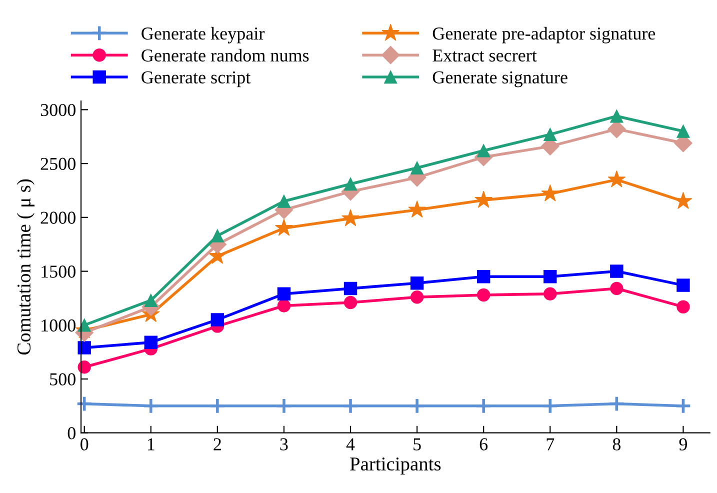 The width and height of the screenshot is (717, 493). What do you see at coordinates (284, 444) in the screenshot?
I see `x-tick-label: 3` at bounding box center [284, 444].